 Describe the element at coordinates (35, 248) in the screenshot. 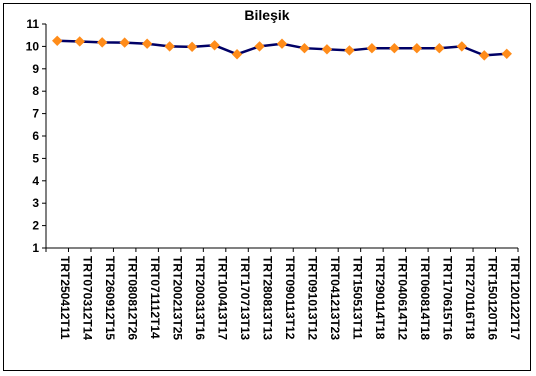

I see `y-tick-label: 1` at that location.